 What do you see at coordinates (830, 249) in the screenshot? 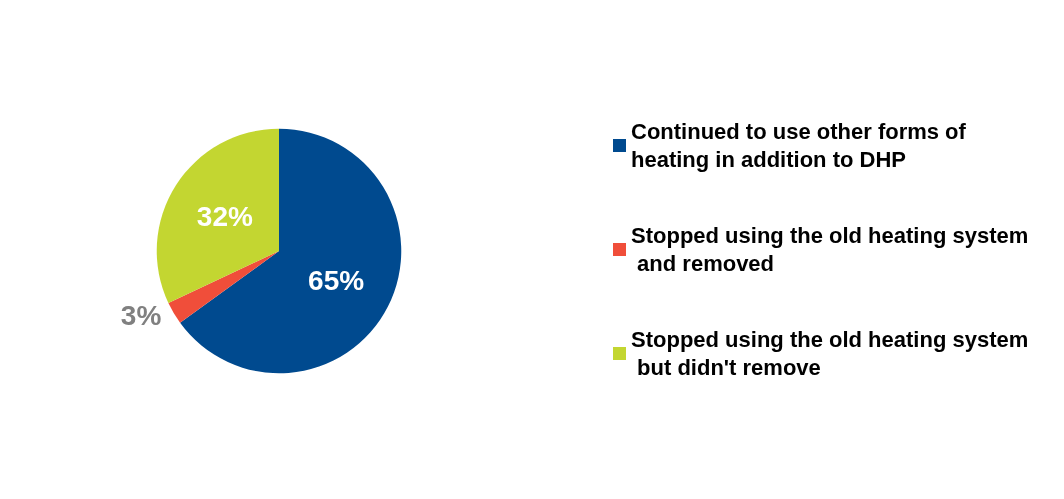
I see `legend-label: Stopped using the old heating system and removed` at bounding box center [830, 249].